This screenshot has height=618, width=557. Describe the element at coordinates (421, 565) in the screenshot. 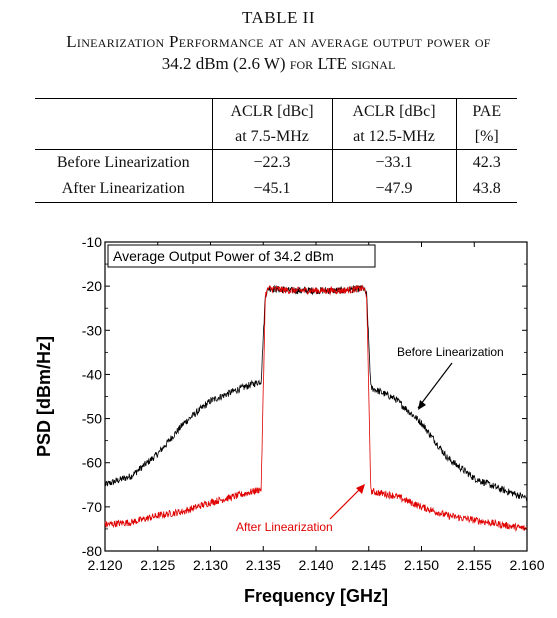

I see `x-tick-label: 2.150` at that location.